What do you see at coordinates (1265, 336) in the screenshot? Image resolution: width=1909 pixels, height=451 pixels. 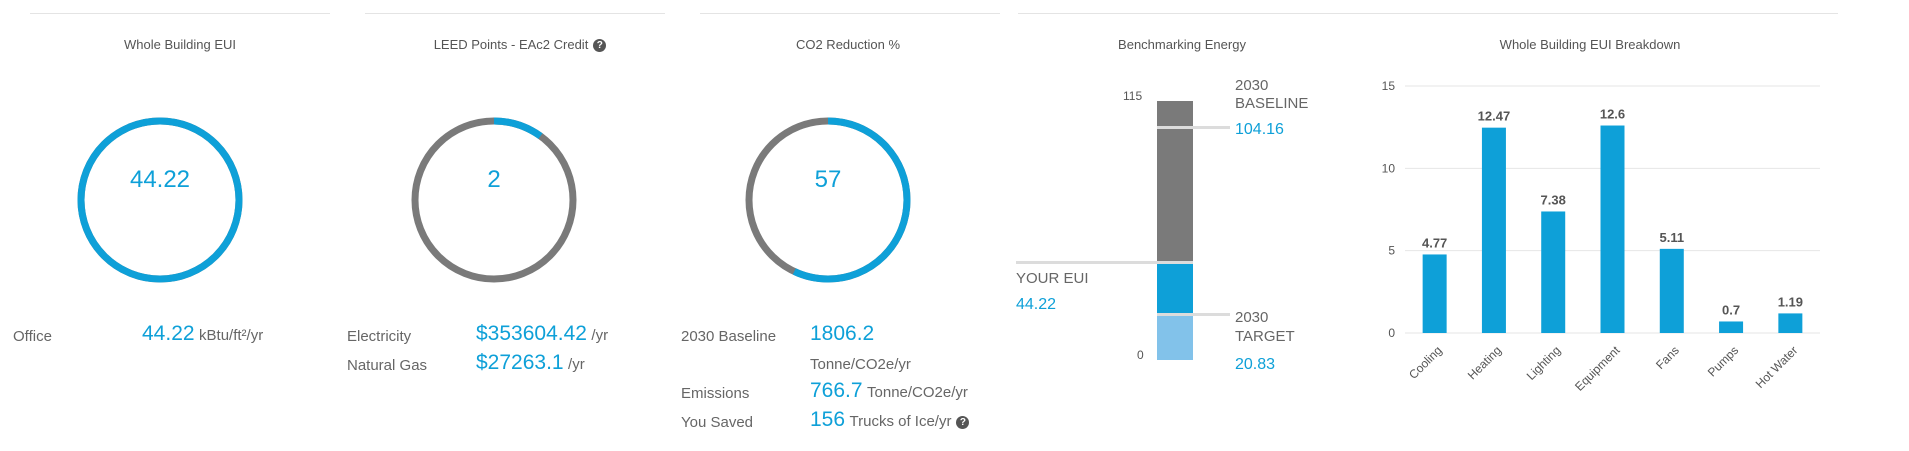 I see `target-label-text: TARGET` at bounding box center [1265, 336].